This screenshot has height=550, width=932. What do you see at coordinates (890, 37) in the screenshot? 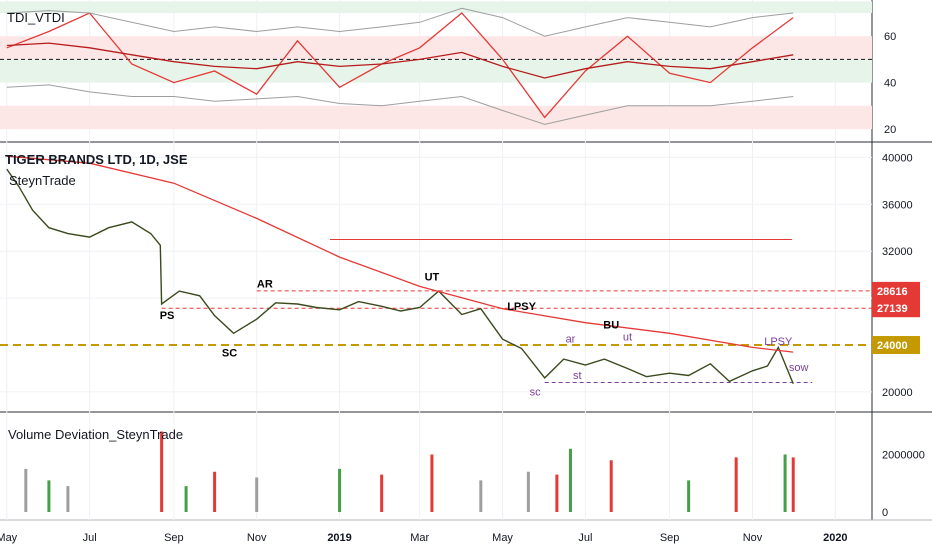
I see `tdi-tick-label: 60` at bounding box center [890, 37].